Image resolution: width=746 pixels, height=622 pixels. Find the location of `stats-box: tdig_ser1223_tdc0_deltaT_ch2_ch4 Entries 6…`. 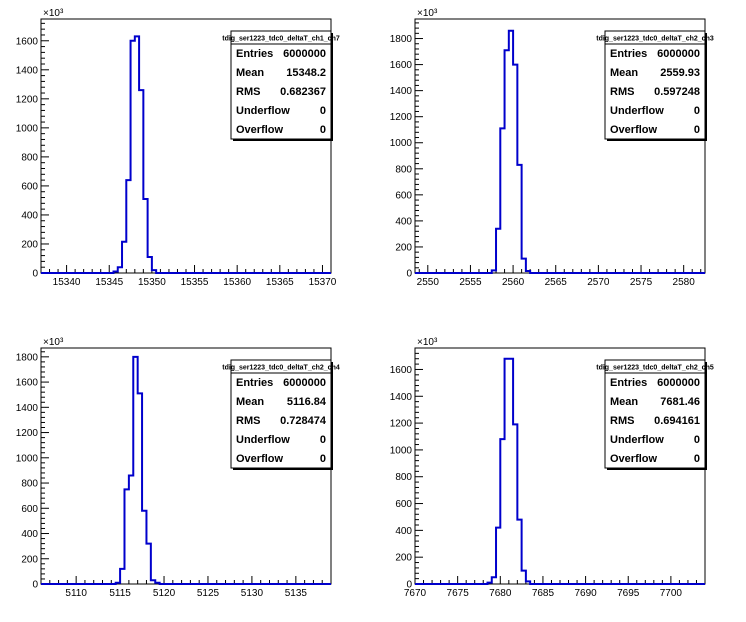

stats-box: tdig_ser1223_tdc0_deltaT_ch2_ch4 Entries 6… is located at coordinates (281, 414).